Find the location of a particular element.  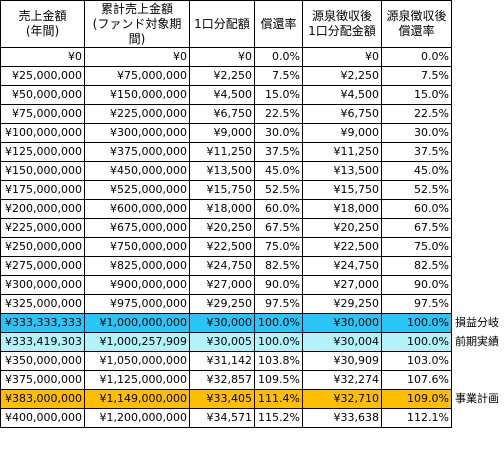

distribution-cell: ¥22,500 is located at coordinates (222, 247).